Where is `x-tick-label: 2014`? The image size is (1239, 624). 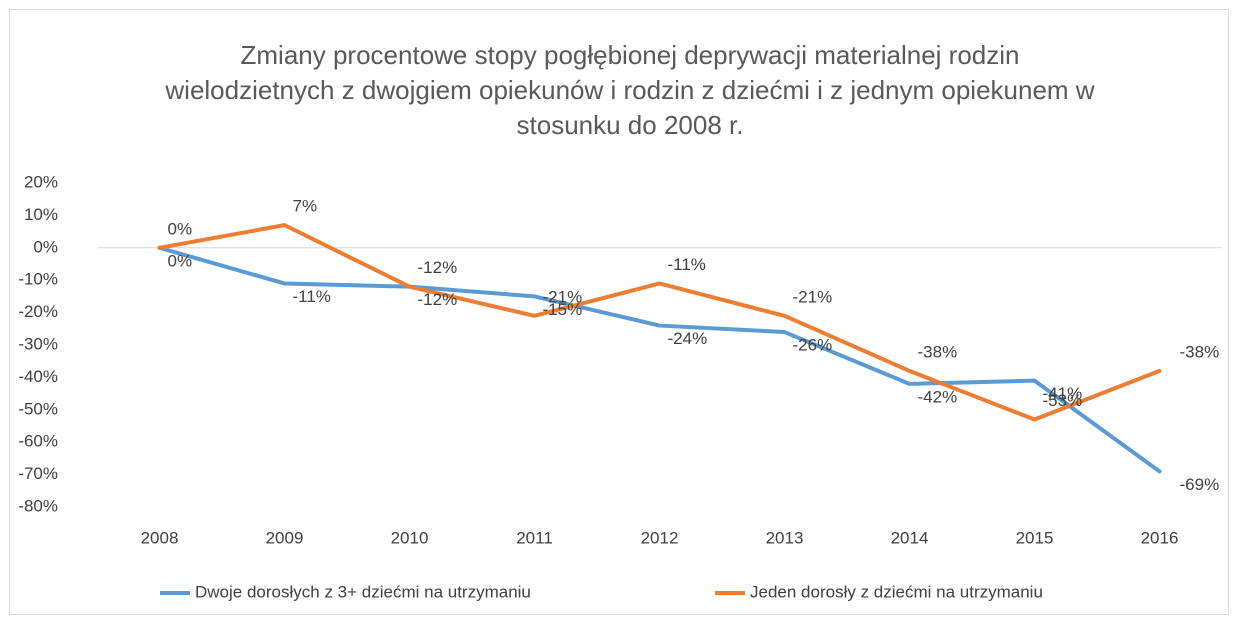
x-tick-label: 2014 is located at coordinates (910, 537).